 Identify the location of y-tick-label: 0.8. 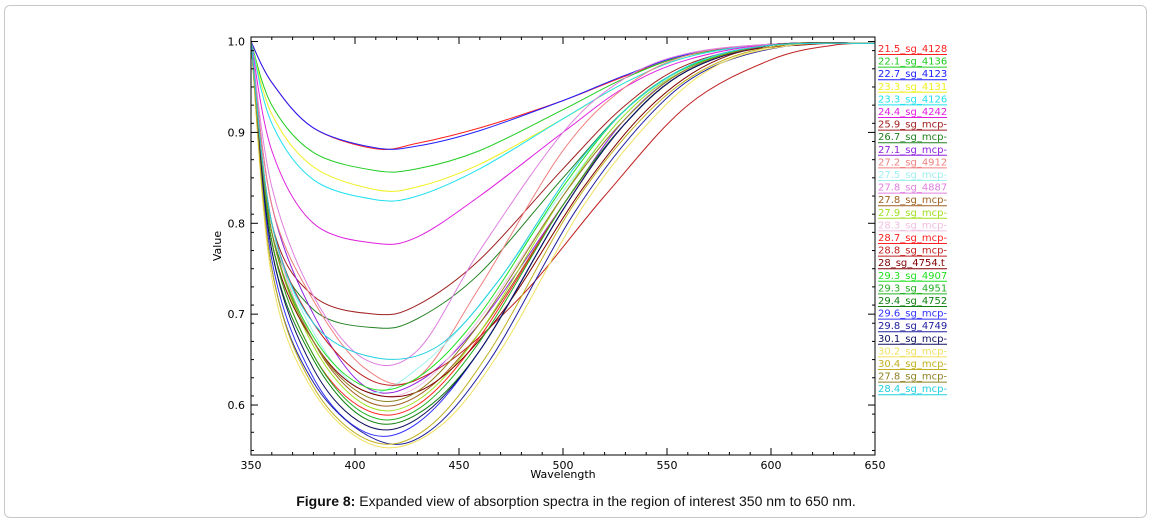
(237, 223).